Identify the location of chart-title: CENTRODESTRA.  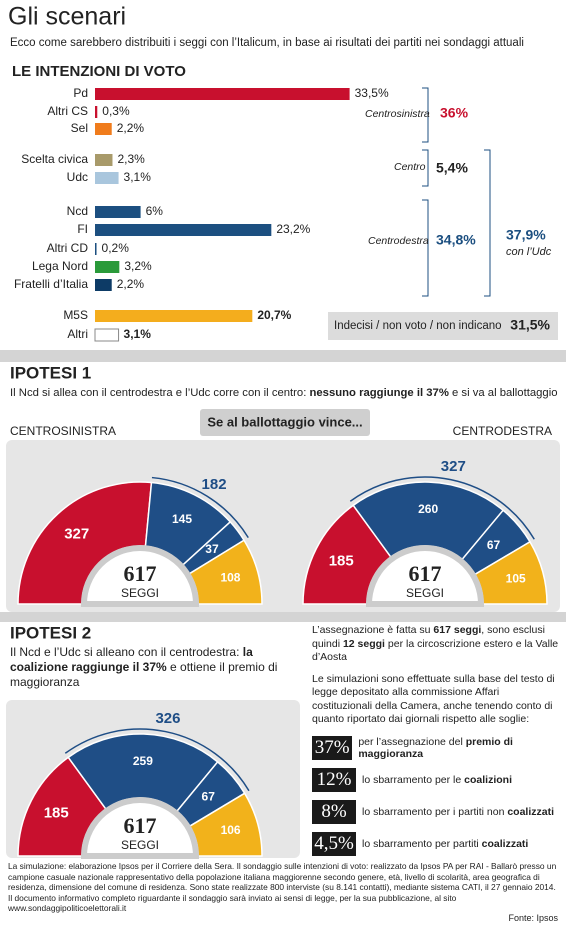
(502, 431).